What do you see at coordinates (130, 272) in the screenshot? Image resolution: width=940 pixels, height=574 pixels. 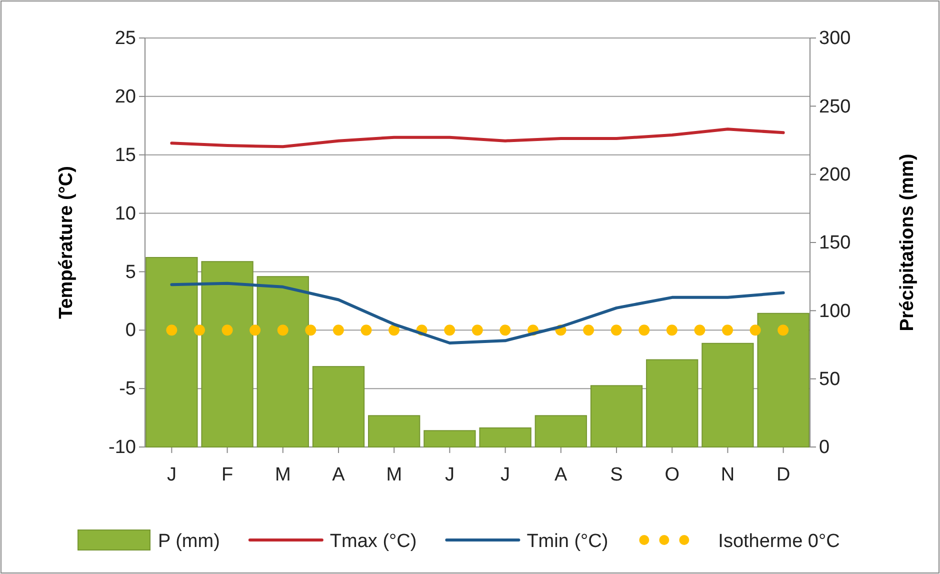 I see `y-tick-label: 5` at bounding box center [130, 272].